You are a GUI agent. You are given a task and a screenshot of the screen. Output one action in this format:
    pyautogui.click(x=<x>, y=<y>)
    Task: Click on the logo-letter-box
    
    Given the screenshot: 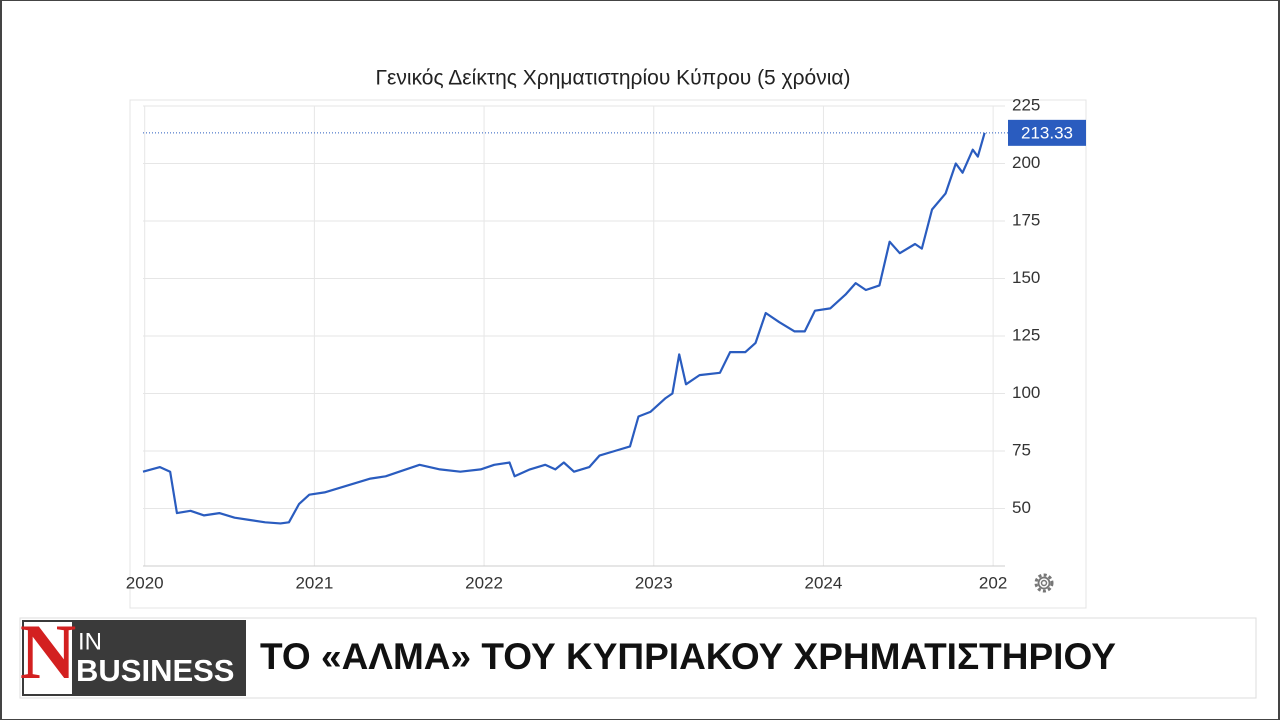 What is the action you would take?
    pyautogui.click(x=48, y=658)
    